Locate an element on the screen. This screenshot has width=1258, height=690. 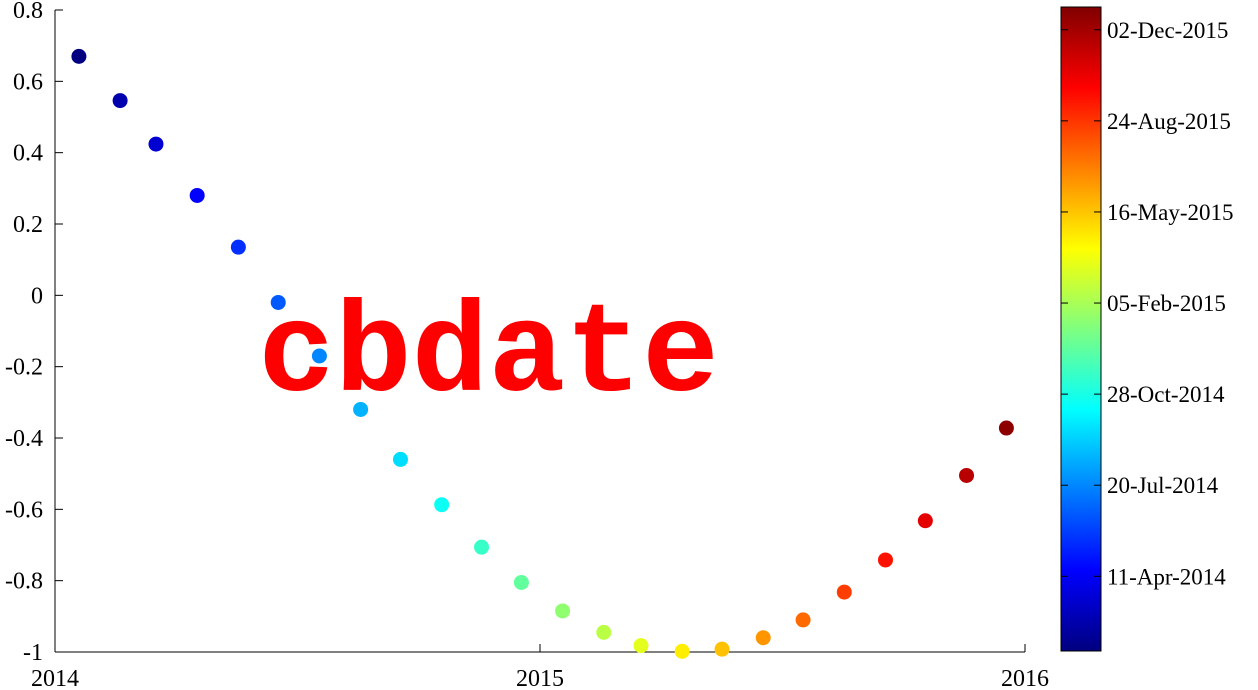
y-tick-label: 0.8 is located at coordinates (28, 12).